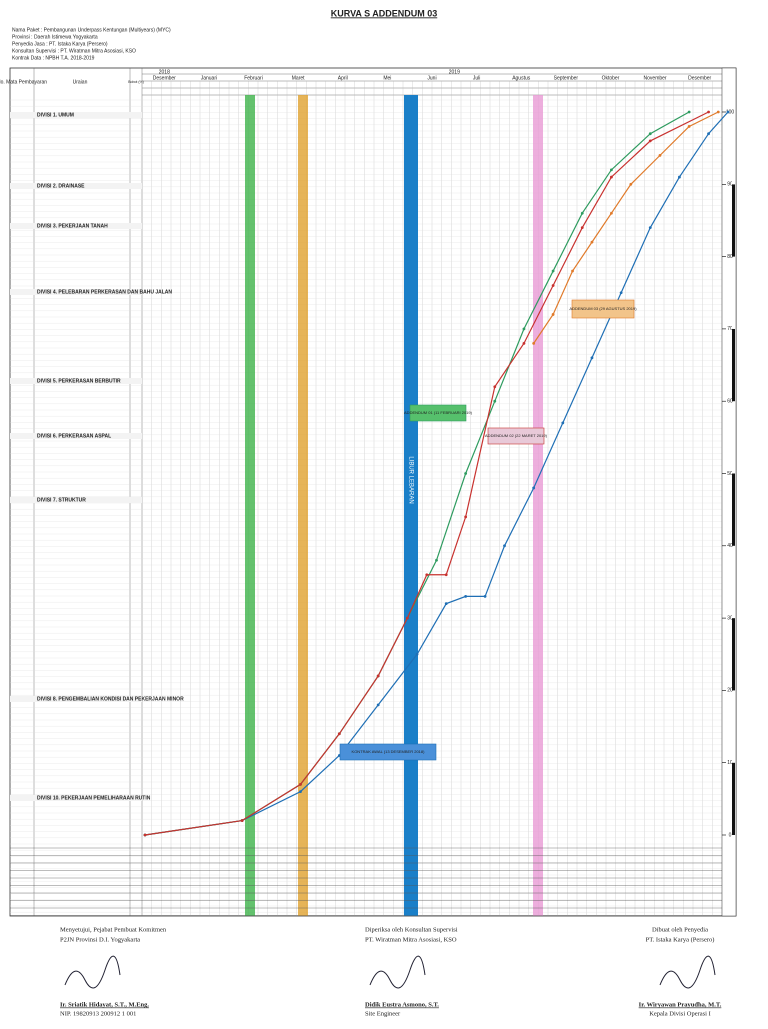 The image size is (768, 1029). Describe the element at coordinates (72, 226) in the screenshot. I see `division-header: DIVISI 3. PEKERJAAN TANAH` at that location.